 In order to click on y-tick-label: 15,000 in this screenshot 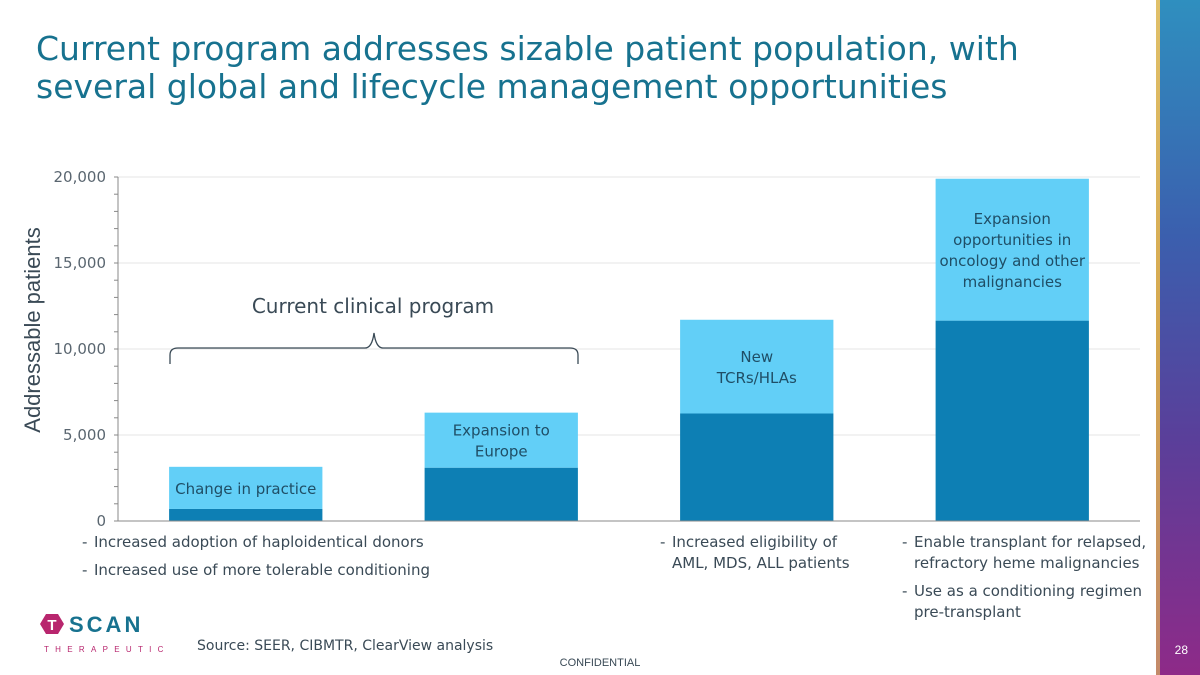, I will do `click(80, 263)`.